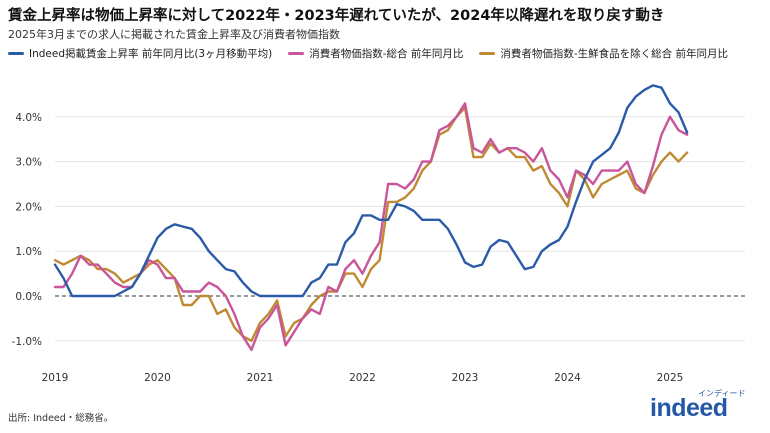  Describe the element at coordinates (689, 408) in the screenshot. I see `logo-wordmark: indeed` at that location.